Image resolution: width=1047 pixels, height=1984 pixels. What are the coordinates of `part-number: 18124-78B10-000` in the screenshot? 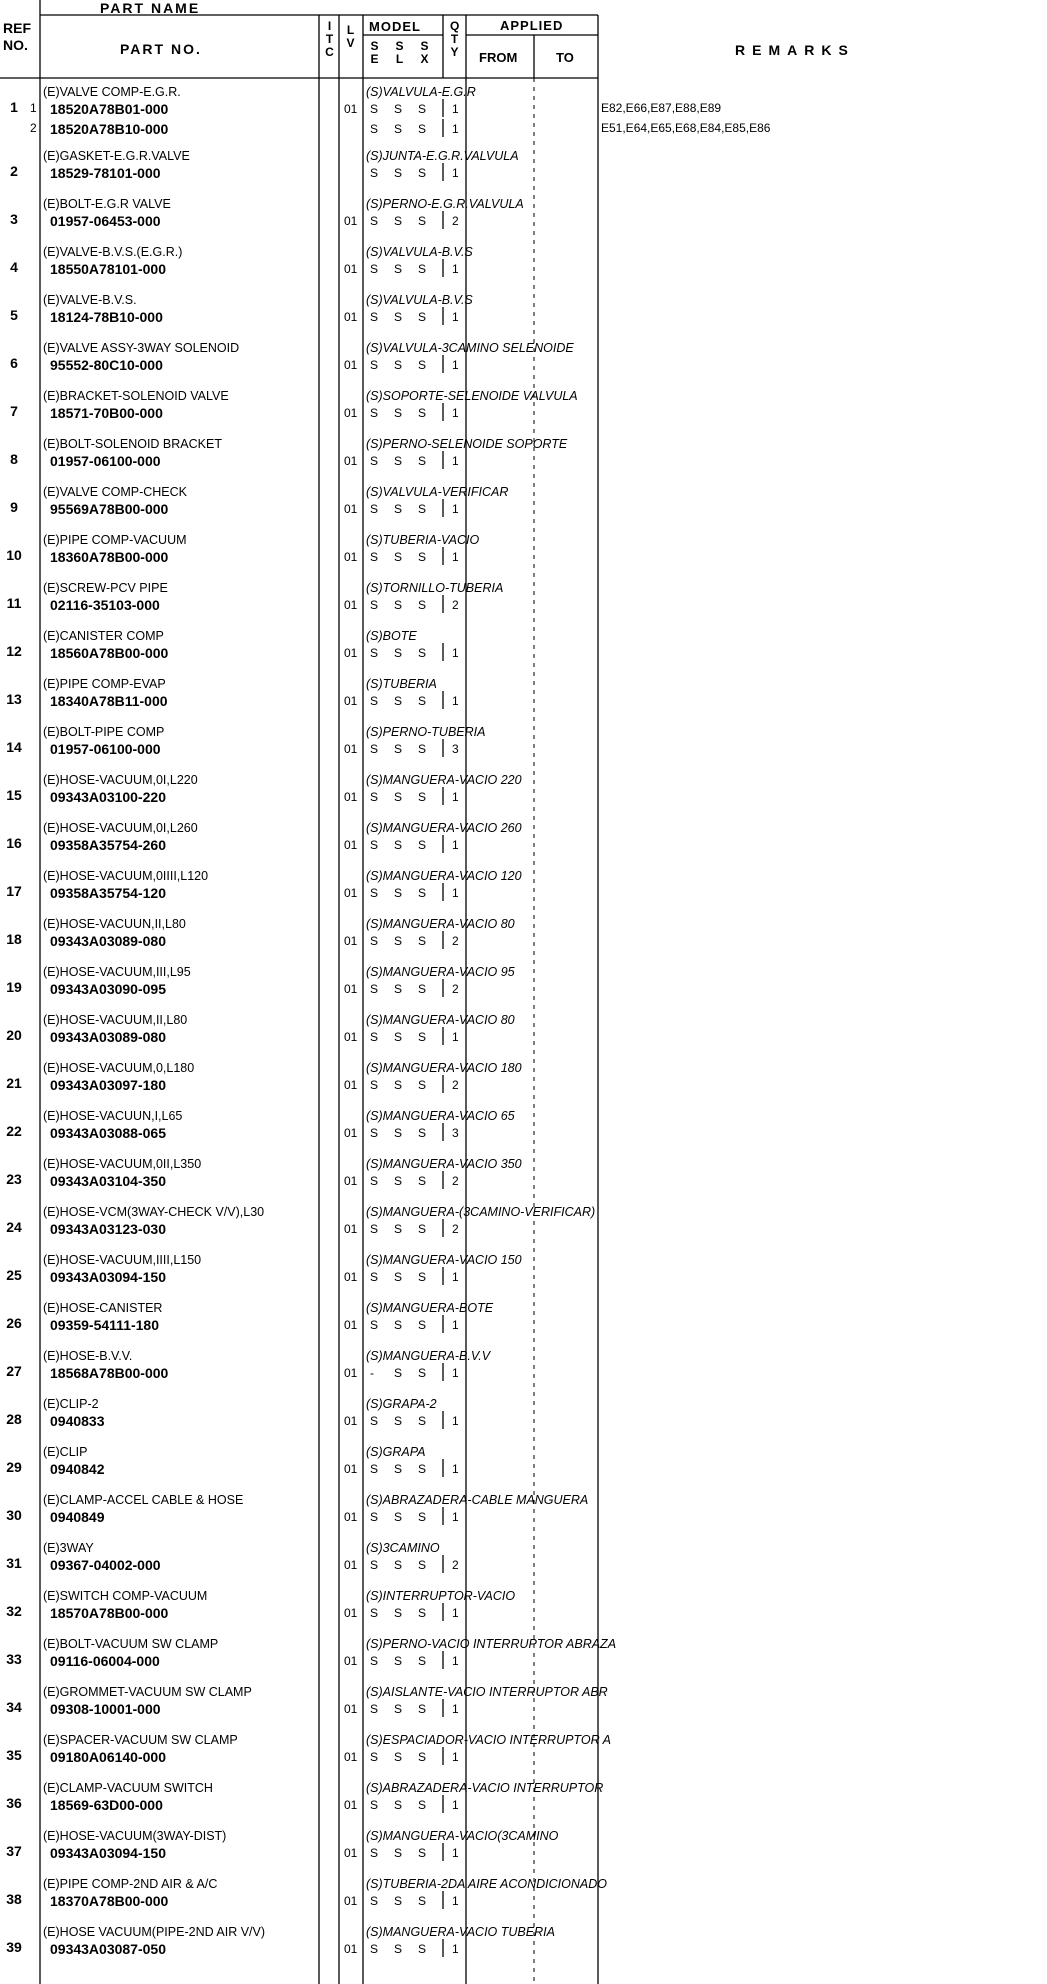 It's located at (106, 317).